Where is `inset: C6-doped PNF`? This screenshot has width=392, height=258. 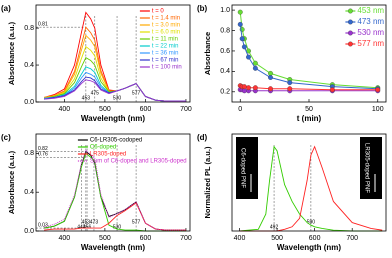 inset: C6-doped PNF is located at coordinates (247, 168).